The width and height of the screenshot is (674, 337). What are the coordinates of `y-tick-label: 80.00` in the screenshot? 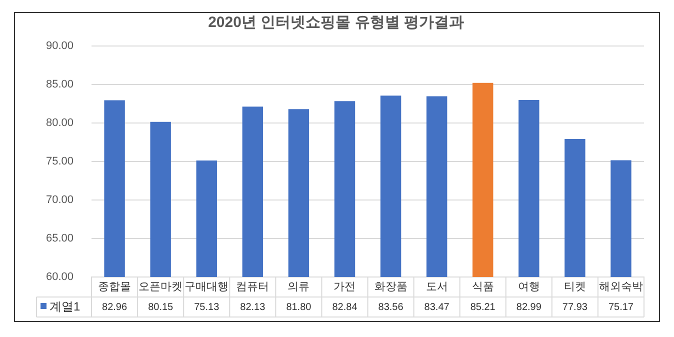 It's located at (60, 123).